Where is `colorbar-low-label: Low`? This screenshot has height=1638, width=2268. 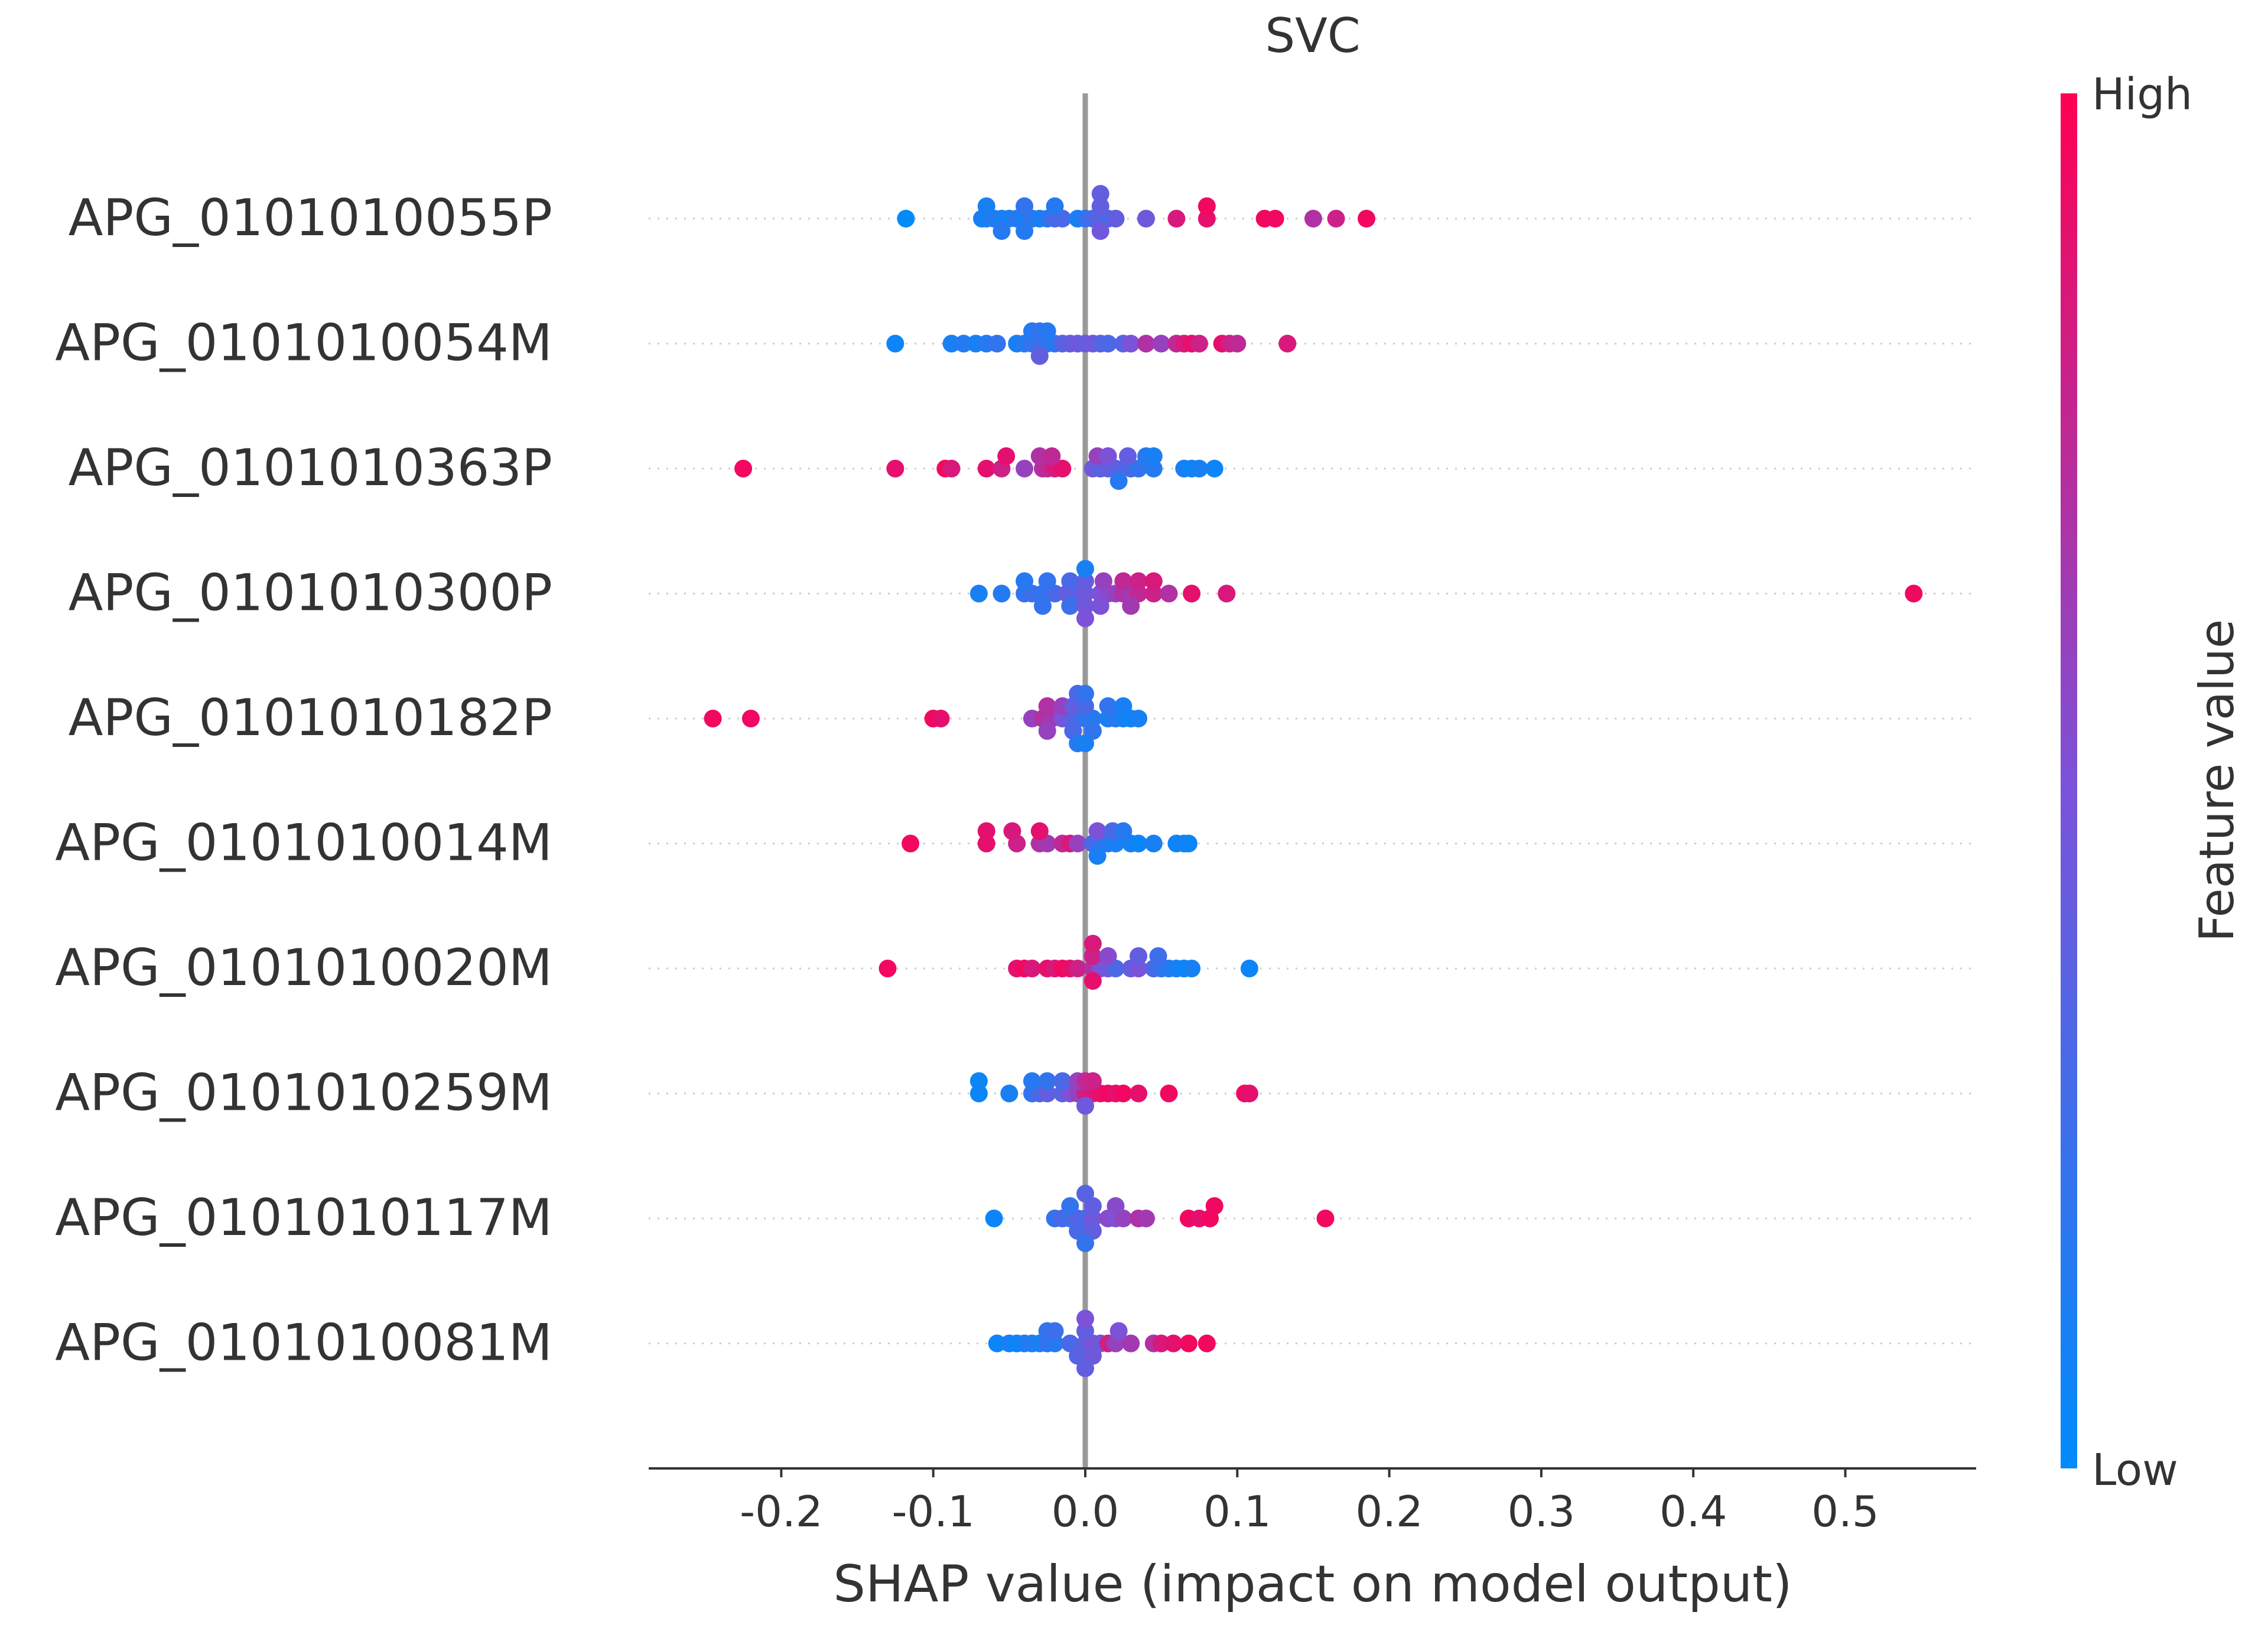
colorbar-low-label: Low is located at coordinates (2135, 1470).